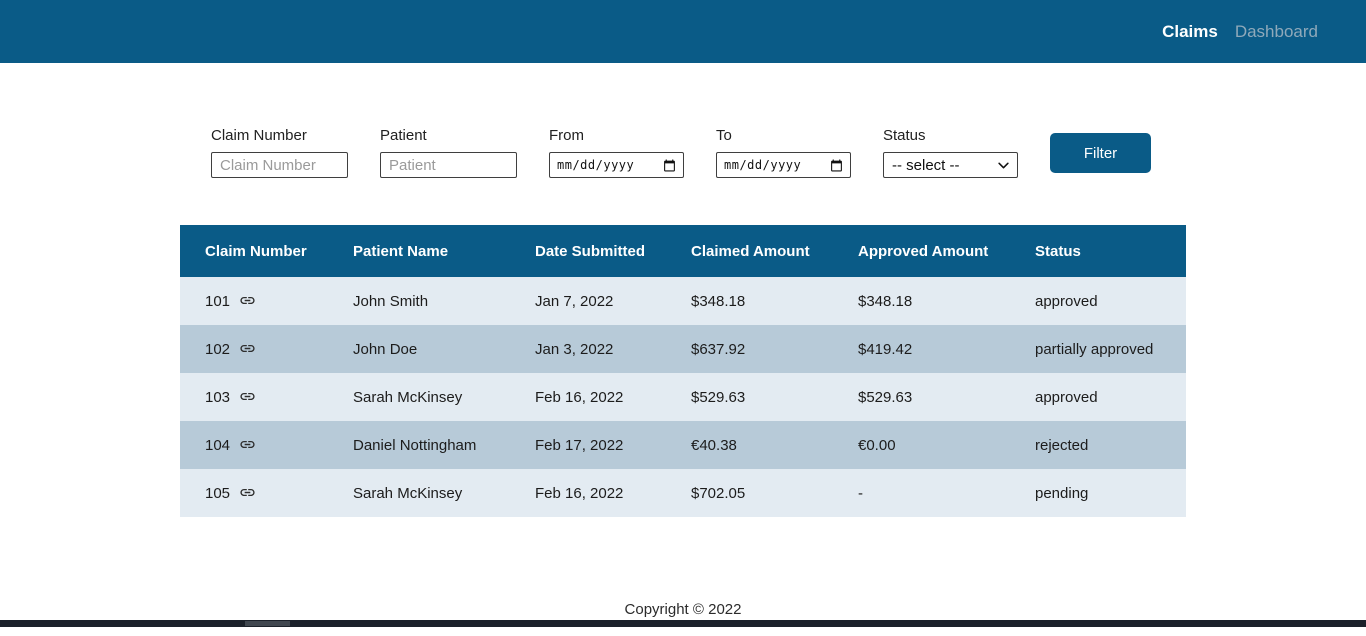 The width and height of the screenshot is (1366, 636). I want to click on approved-amount-cell: -, so click(921, 493).